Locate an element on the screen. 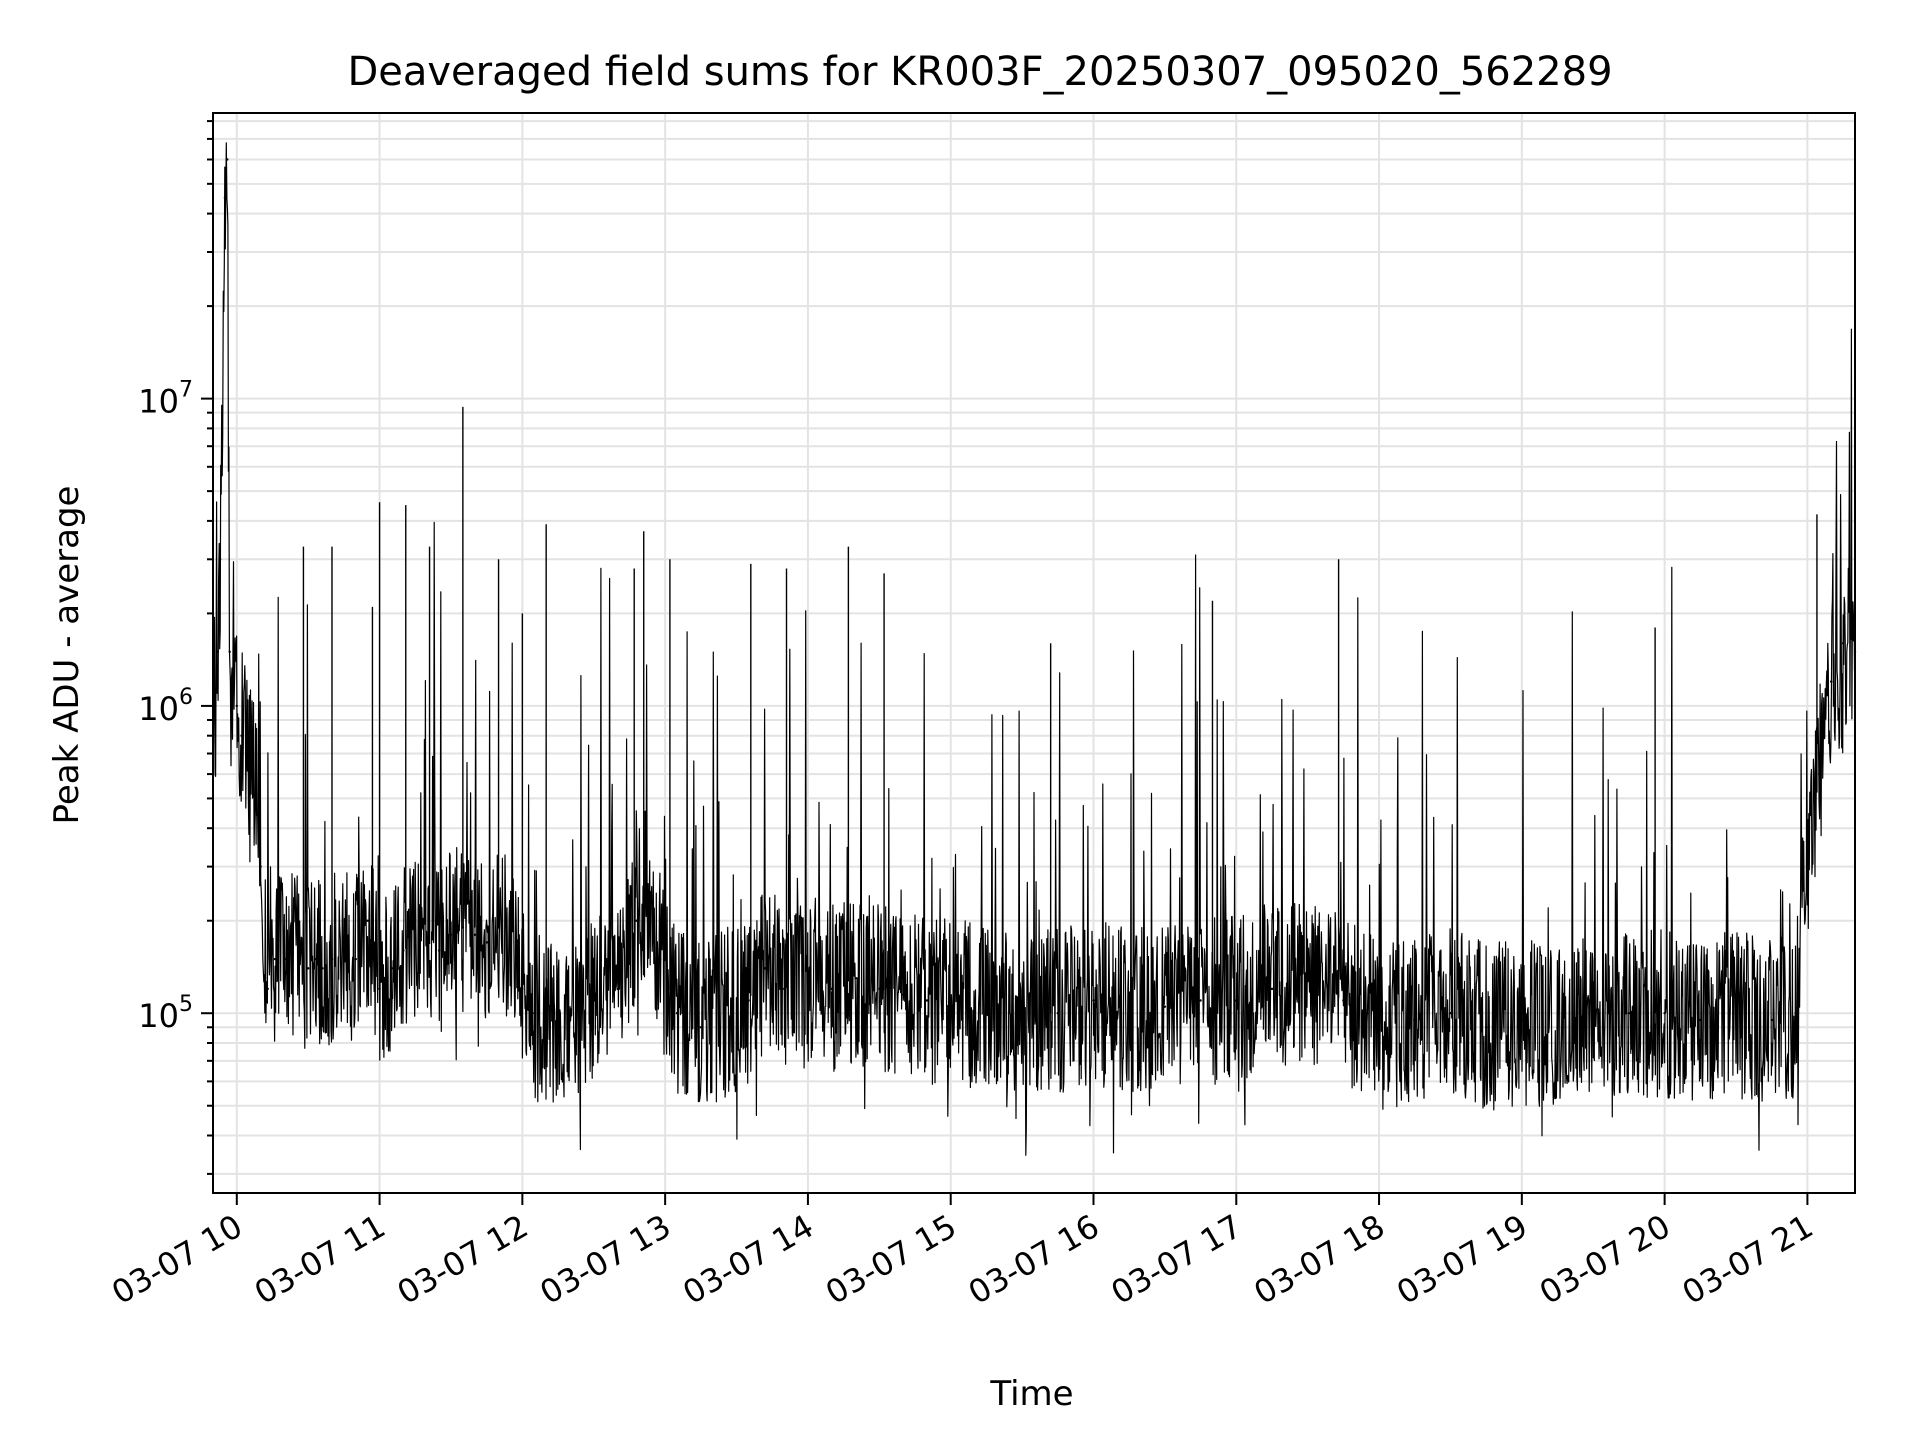  y-axis-label: Peak ADU - average is located at coordinates (67, 655).